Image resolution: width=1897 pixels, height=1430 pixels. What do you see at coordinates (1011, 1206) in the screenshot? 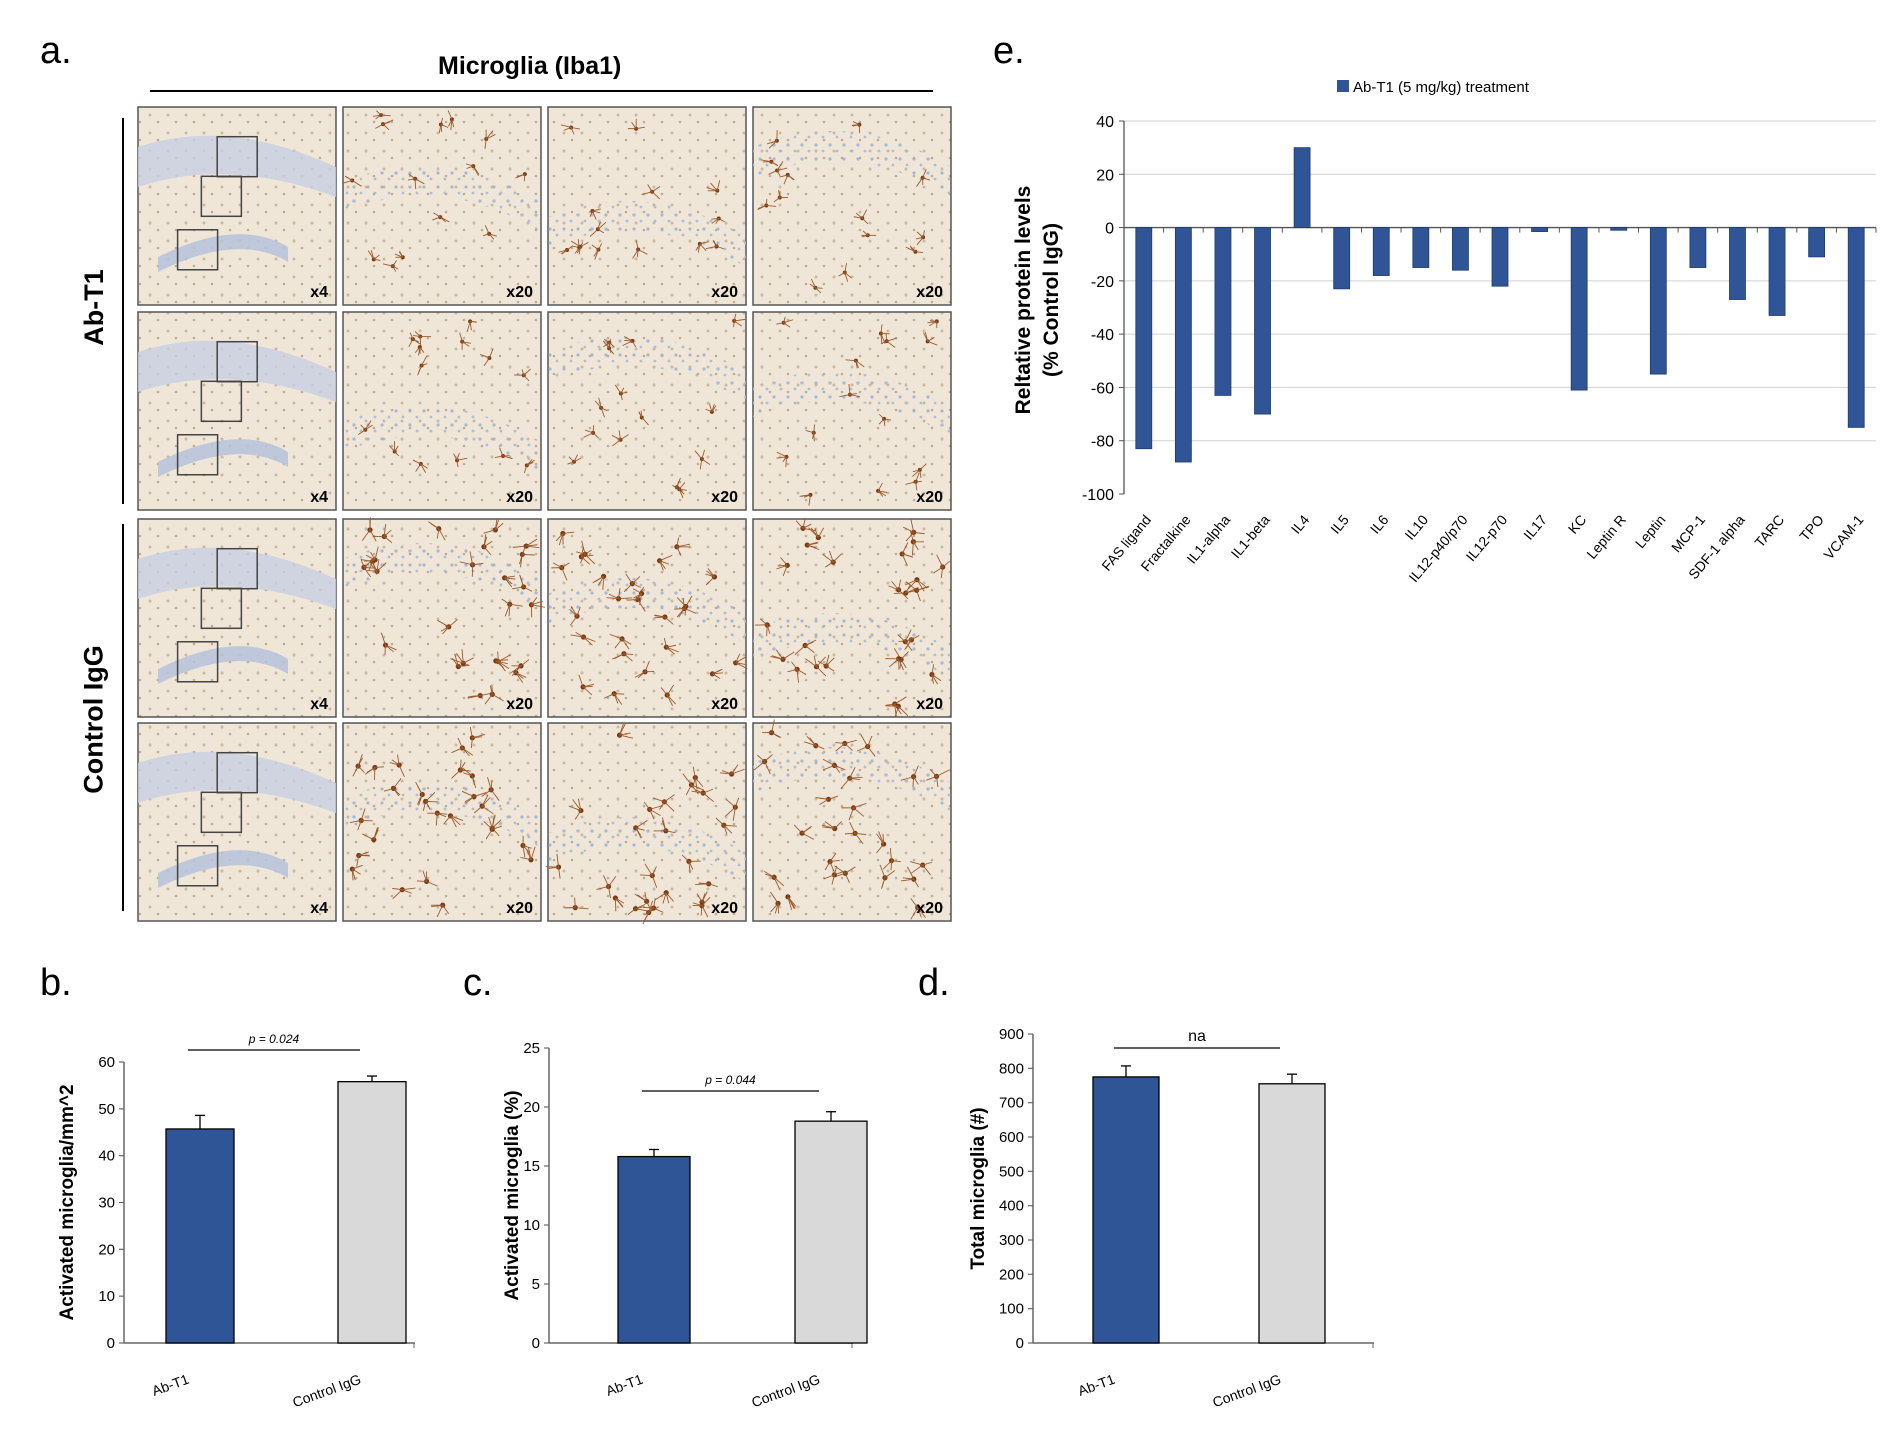
I see `y-tick-label: 400` at bounding box center [1011, 1206].